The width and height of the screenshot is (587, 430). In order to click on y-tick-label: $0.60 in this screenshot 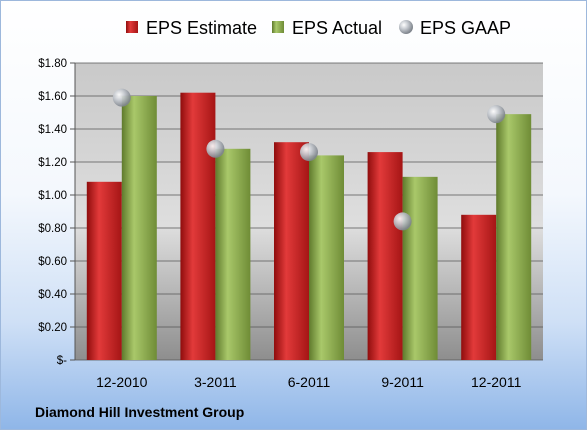, I will do `click(52, 262)`.